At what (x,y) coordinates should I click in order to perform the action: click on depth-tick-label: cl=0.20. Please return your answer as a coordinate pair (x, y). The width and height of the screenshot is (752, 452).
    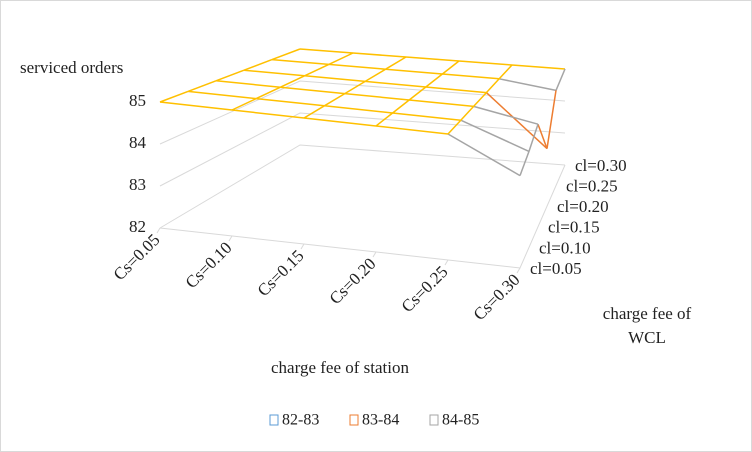
    Looking at the image, I should click on (583, 206).